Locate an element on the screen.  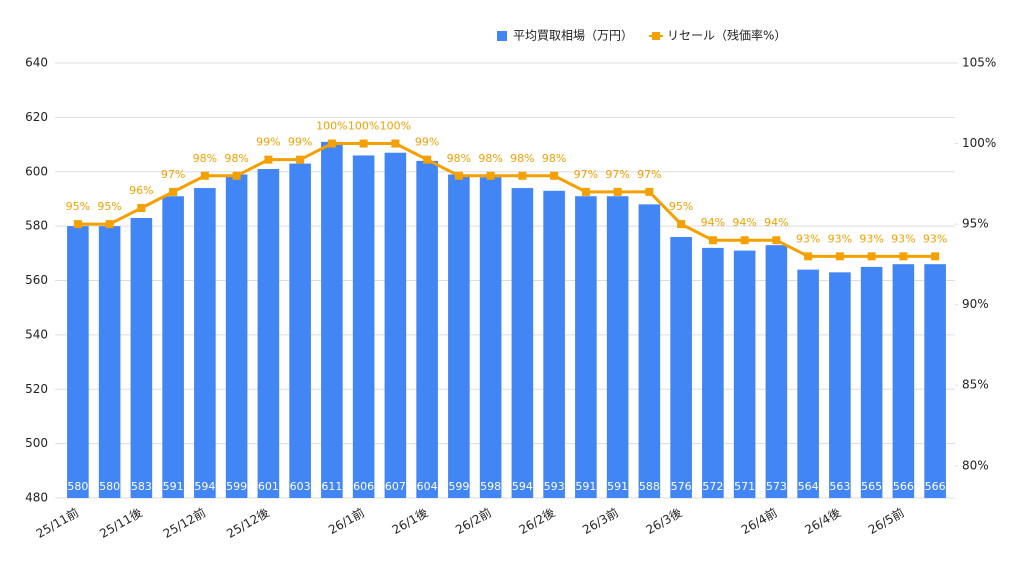
legend-label: リセール（残価率%） is located at coordinates (726, 35).